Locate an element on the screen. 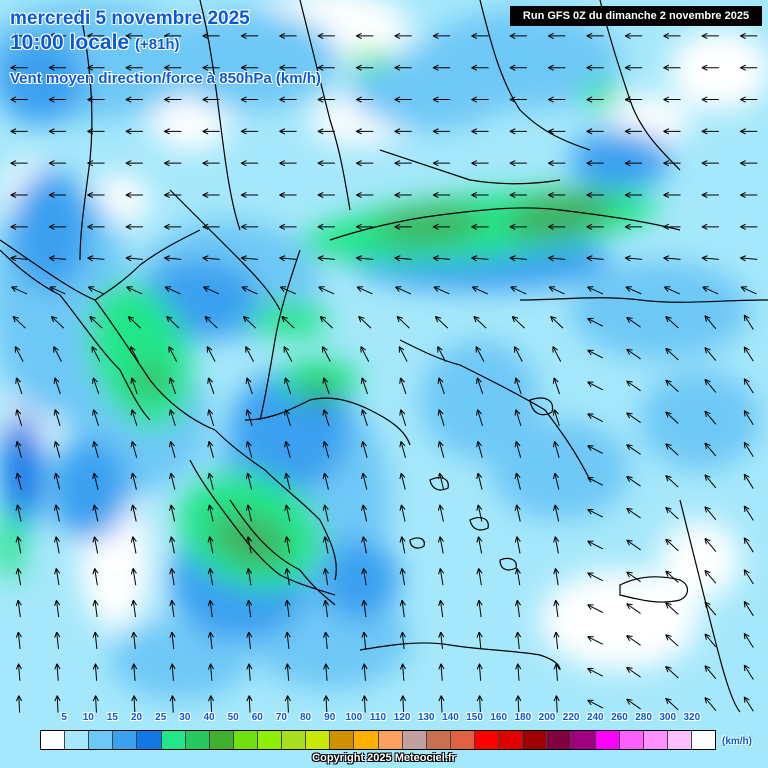 This screenshot has height=768, width=768. legend-label: 180 is located at coordinates (523, 717).